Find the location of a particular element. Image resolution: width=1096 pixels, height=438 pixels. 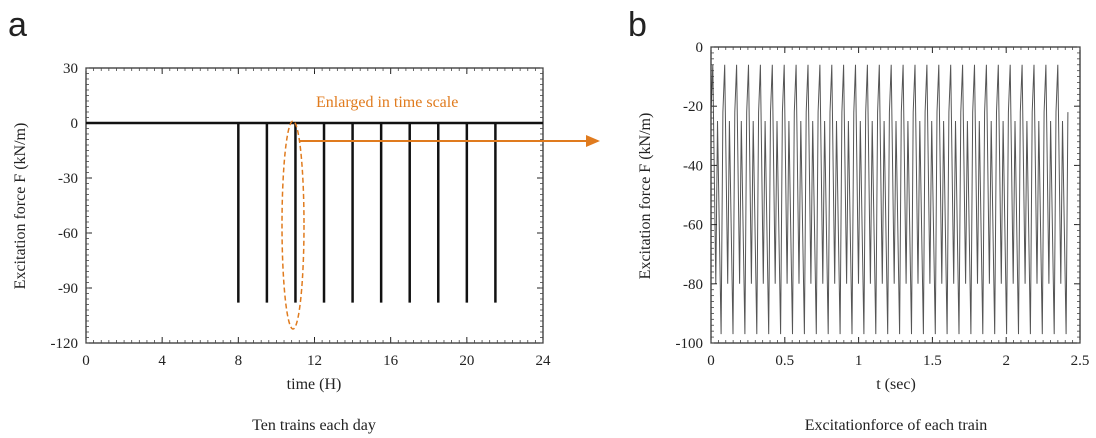

x-tick-label: 1.5 is located at coordinates (932, 361).